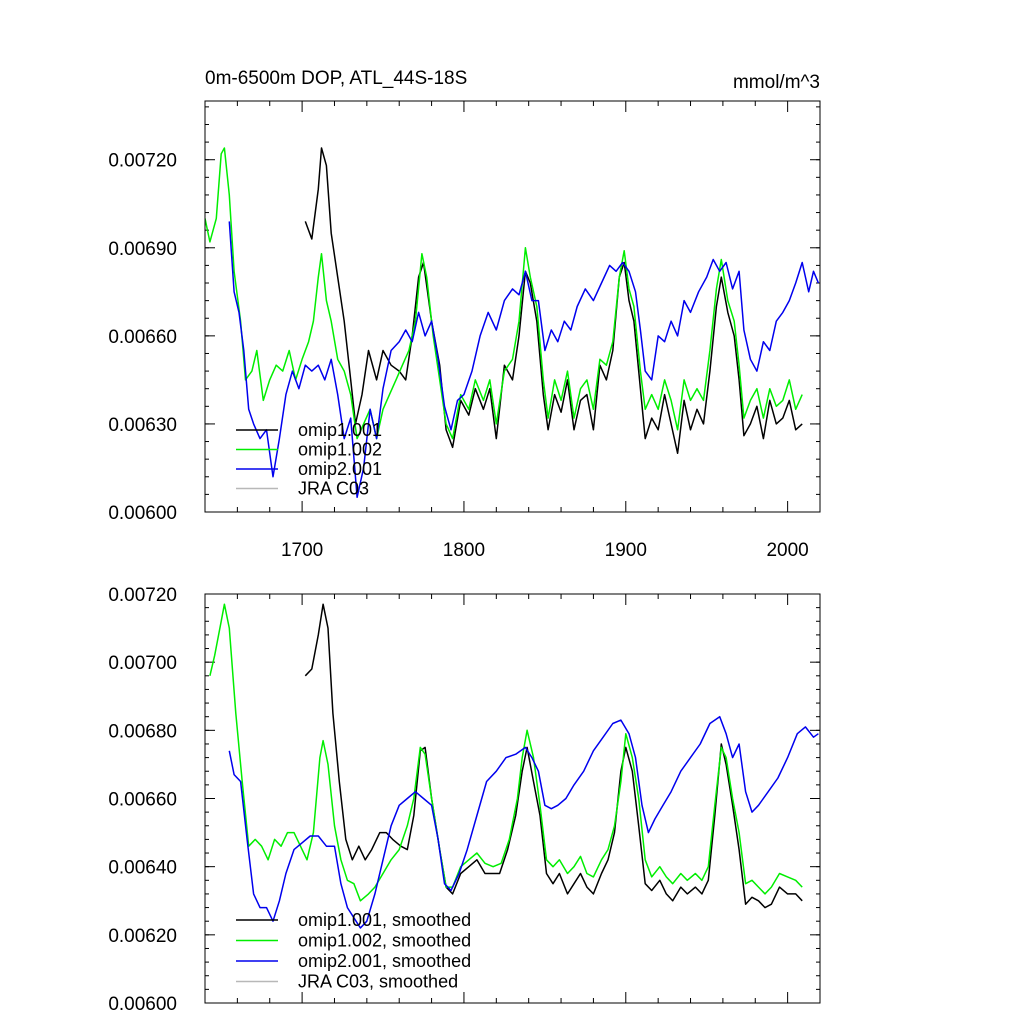 This screenshot has height=1029, width=1024. Describe the element at coordinates (384, 941) in the screenshot. I see `legend-label: omip1.002, smoothed` at that location.